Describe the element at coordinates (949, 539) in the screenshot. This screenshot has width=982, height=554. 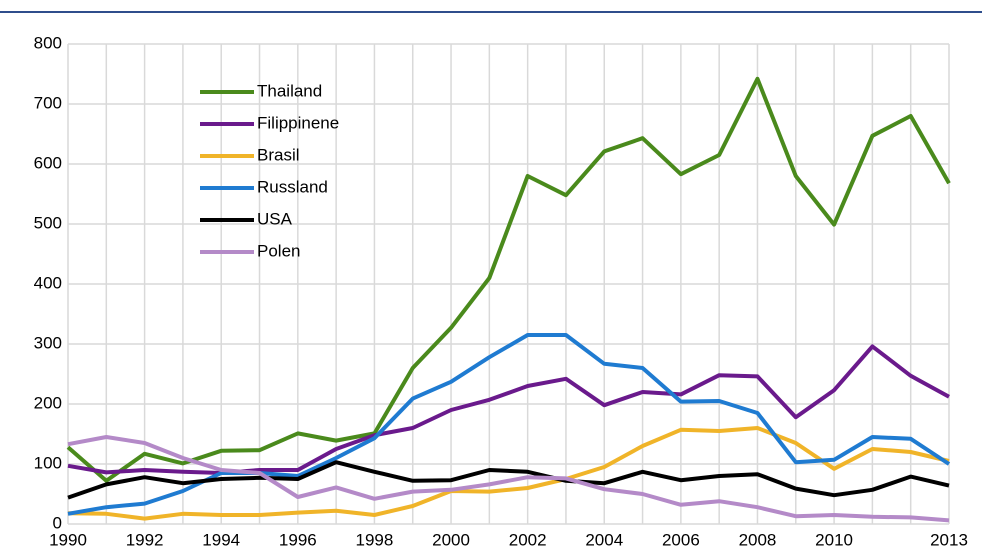
I see `x-tick-label: 2013` at that location.